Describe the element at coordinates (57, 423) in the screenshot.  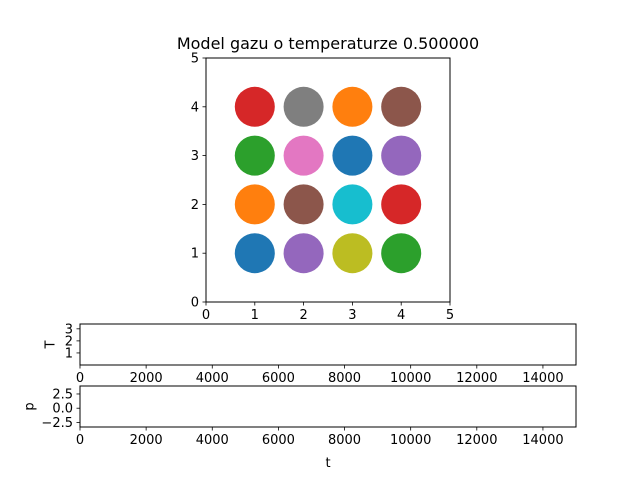
I see `y-tick-label: −2.5` at that location.